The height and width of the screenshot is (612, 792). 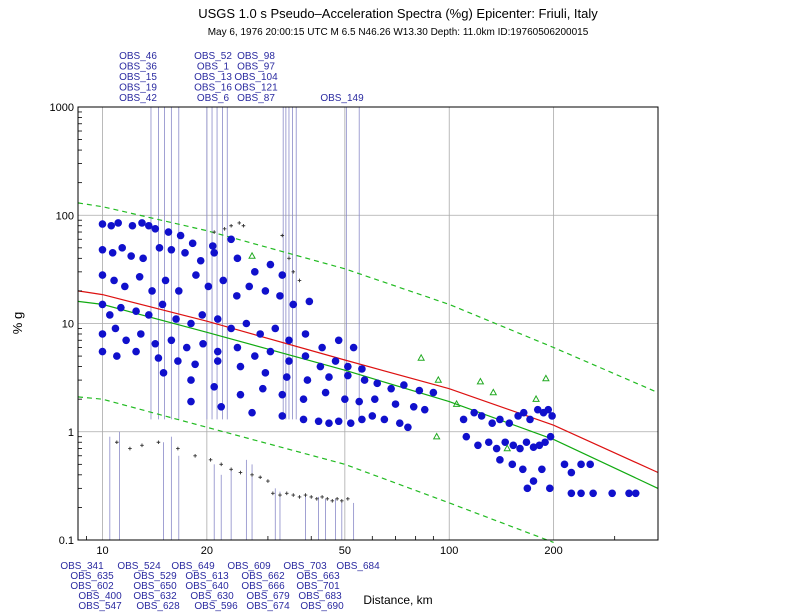 What do you see at coordinates (138, 88) in the screenshot?
I see `station-label-top: OBS_19` at bounding box center [138, 88].